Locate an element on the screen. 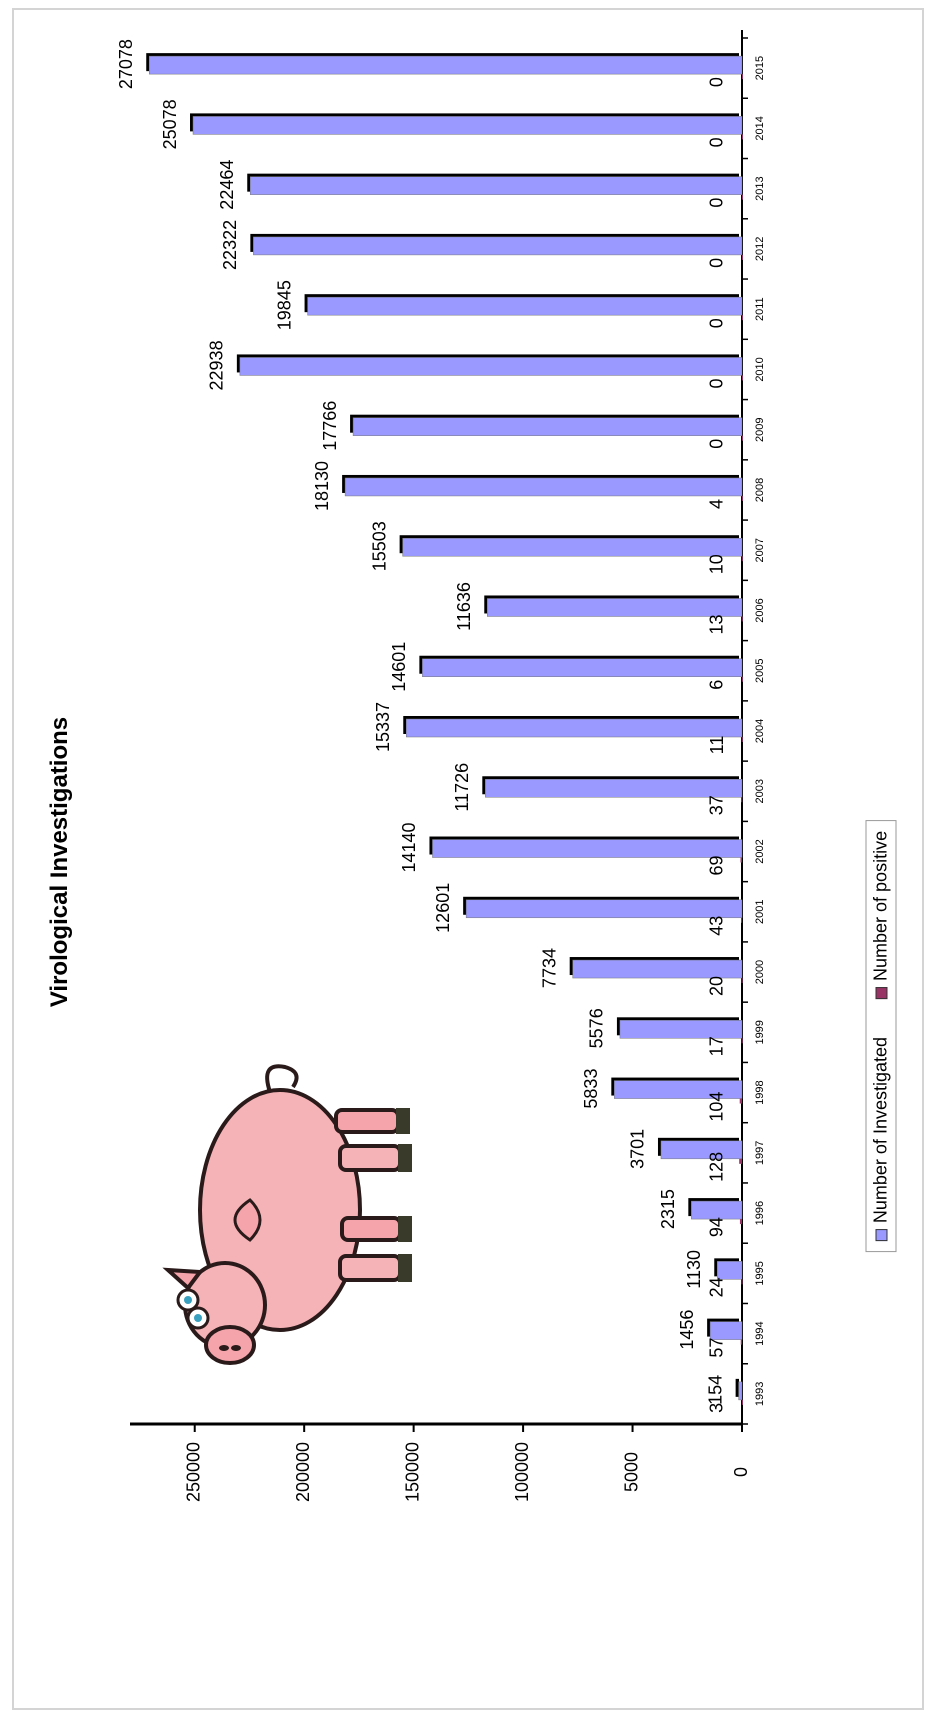  data-label-investigated: 7734 is located at coordinates (549, 968).